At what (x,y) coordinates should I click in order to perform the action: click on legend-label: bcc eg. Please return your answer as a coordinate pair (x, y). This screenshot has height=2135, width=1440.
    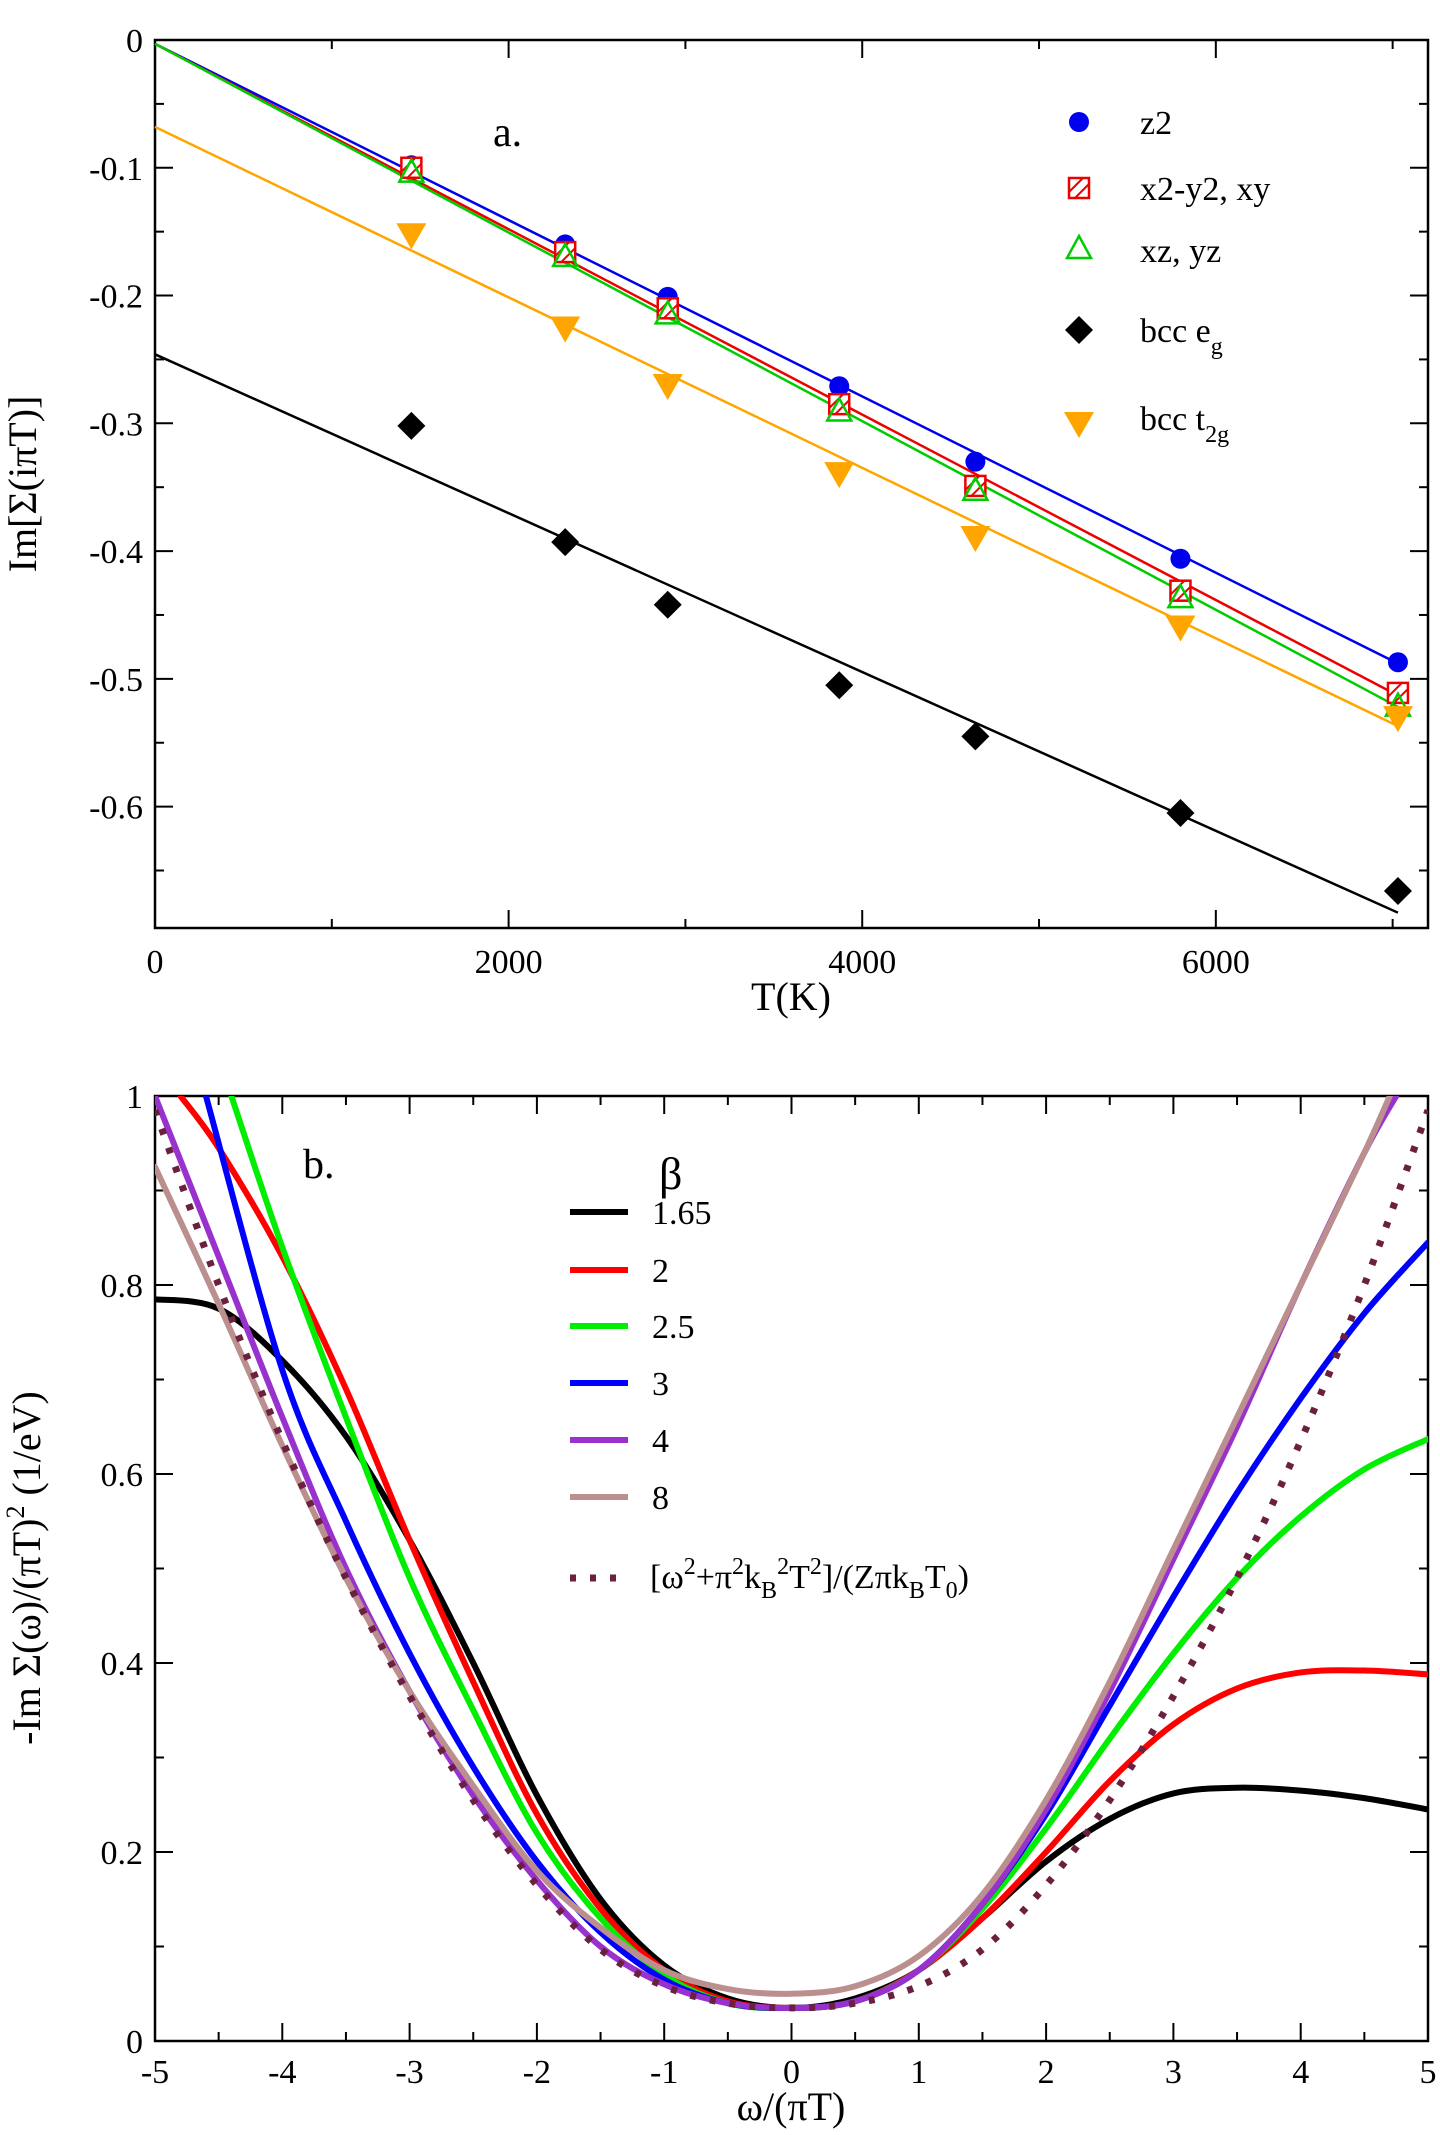
    Looking at the image, I should click on (1181, 336).